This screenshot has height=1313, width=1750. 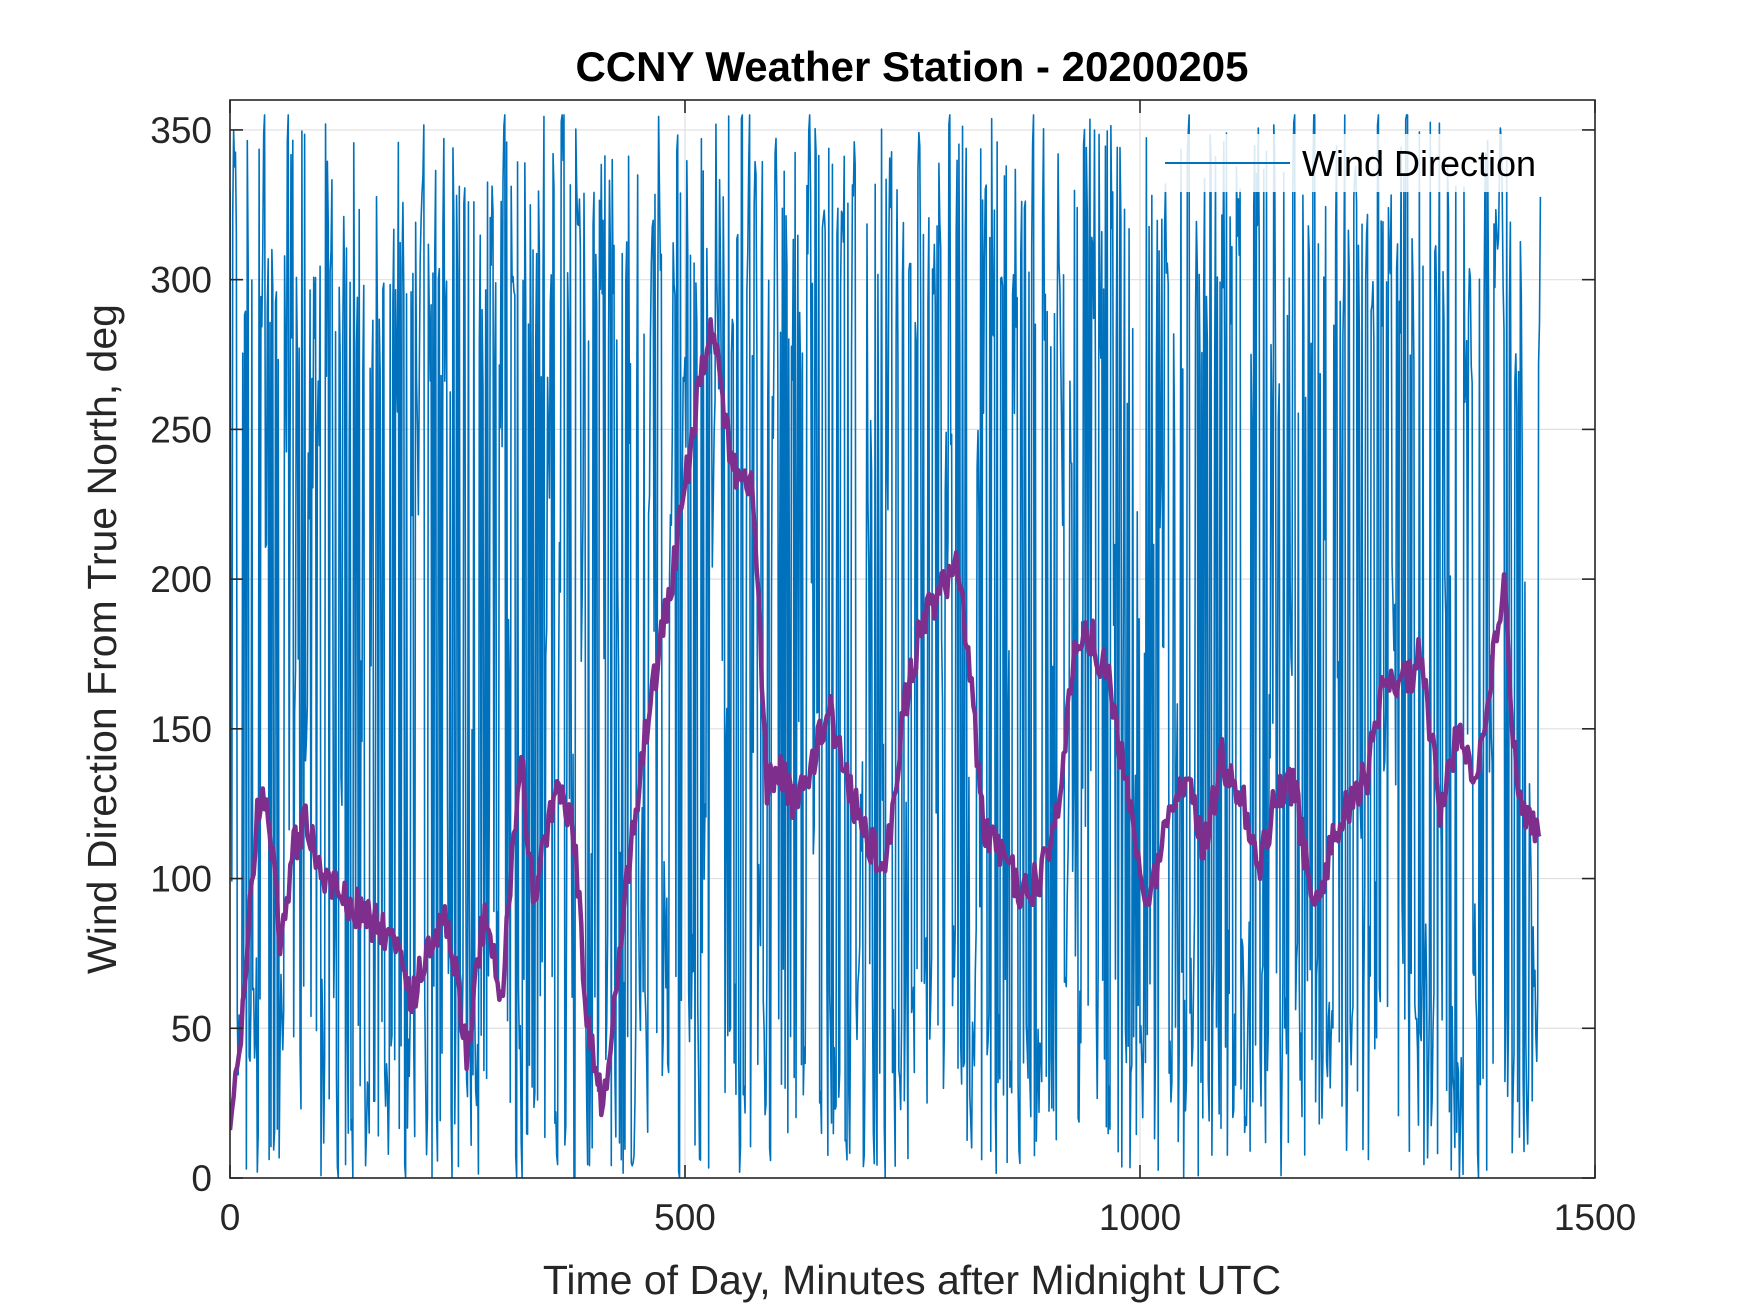 What do you see at coordinates (181, 429) in the screenshot?
I see `y-tick-label: 250` at bounding box center [181, 429].